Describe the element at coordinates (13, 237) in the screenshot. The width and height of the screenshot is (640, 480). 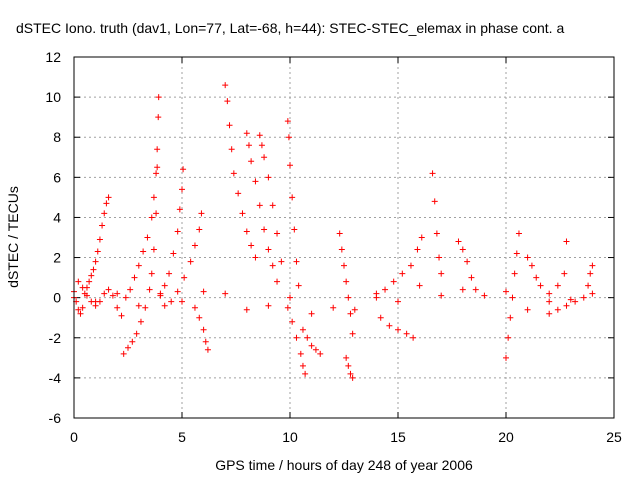
I see `y-axis-label: dSTEC / TECUs` at that location.